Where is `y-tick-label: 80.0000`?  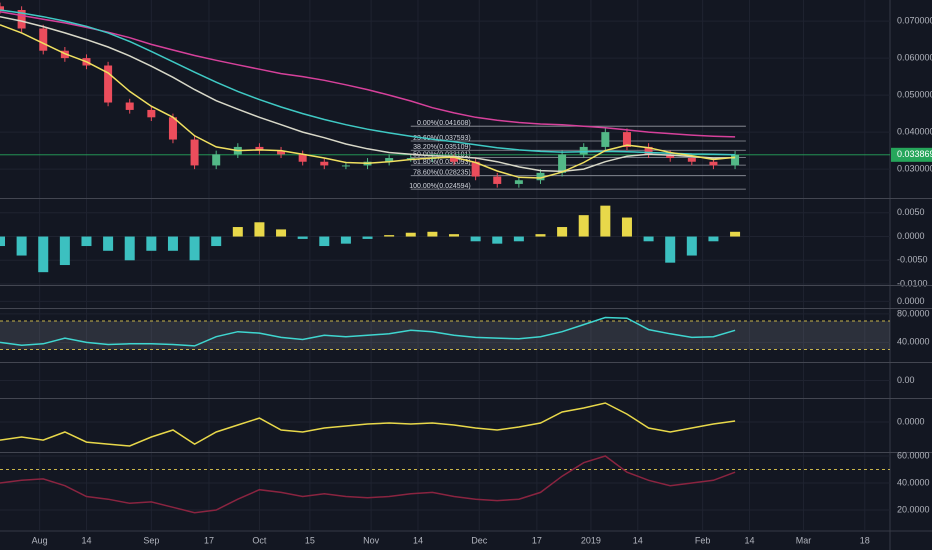
y-tick-label: 80.0000 is located at coordinates (913, 313).